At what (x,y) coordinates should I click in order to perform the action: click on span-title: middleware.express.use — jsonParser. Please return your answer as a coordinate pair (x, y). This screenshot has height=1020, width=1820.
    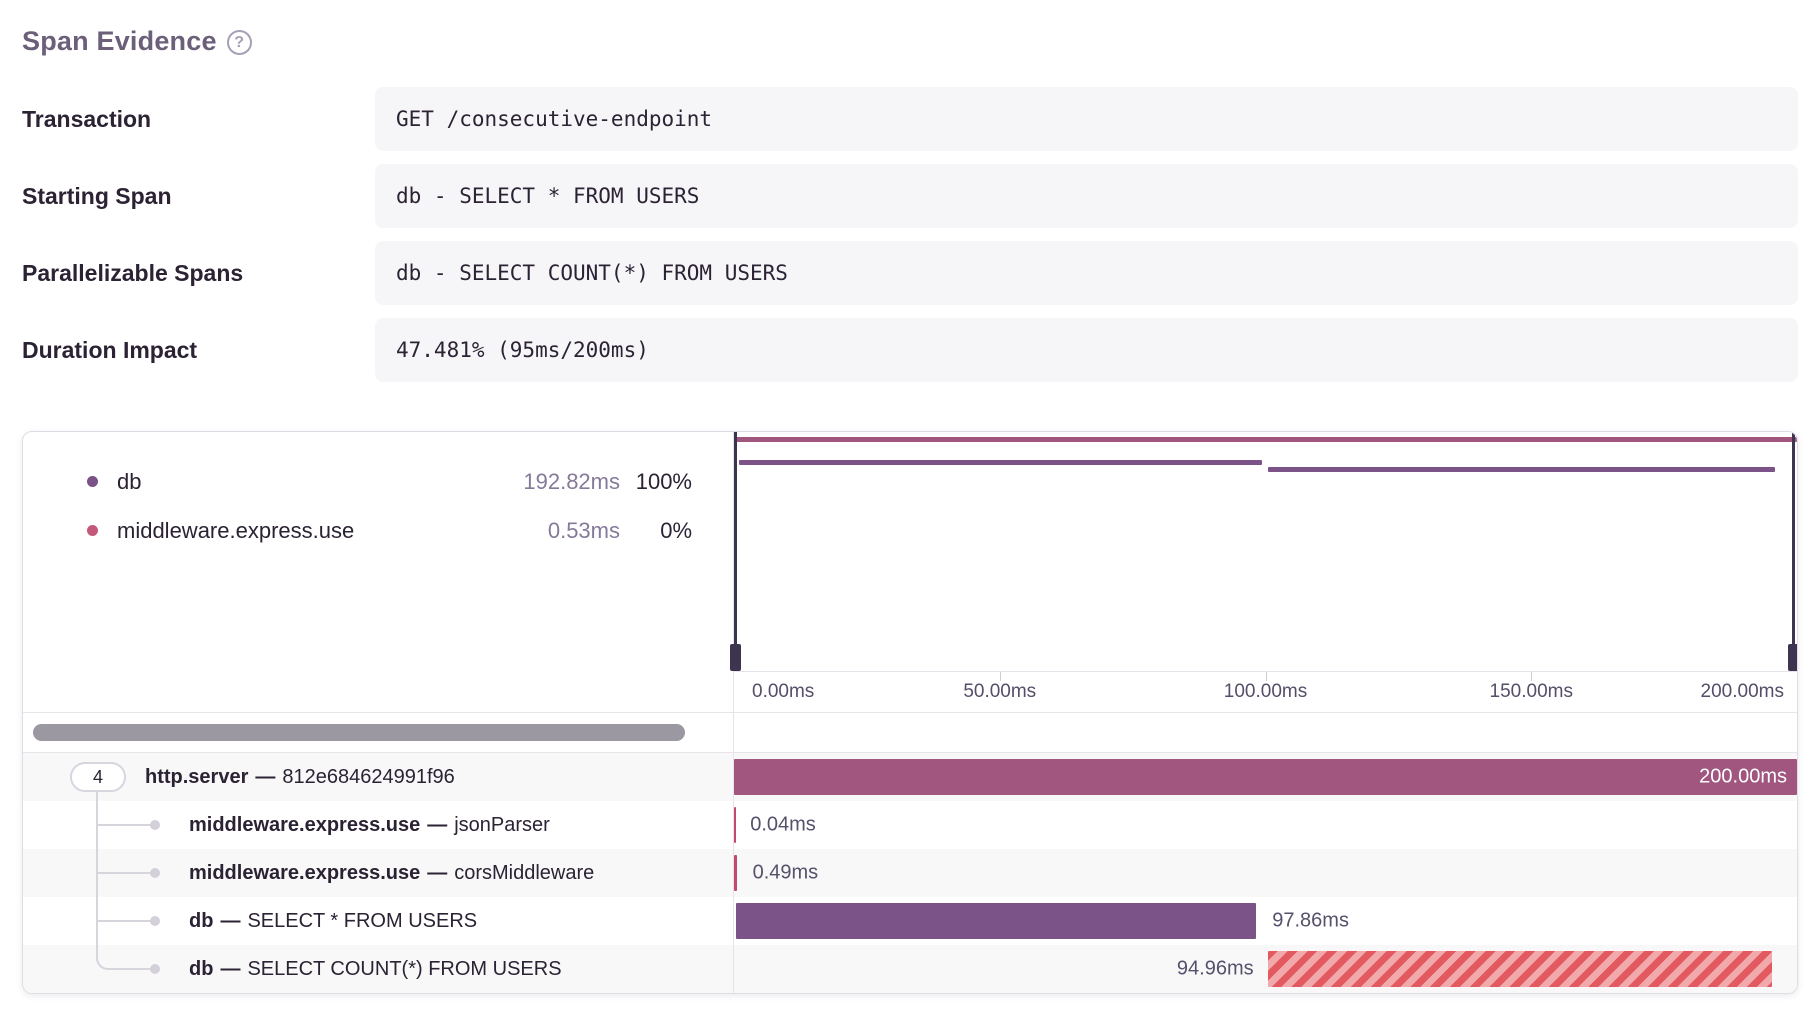
    Looking at the image, I should click on (369, 825).